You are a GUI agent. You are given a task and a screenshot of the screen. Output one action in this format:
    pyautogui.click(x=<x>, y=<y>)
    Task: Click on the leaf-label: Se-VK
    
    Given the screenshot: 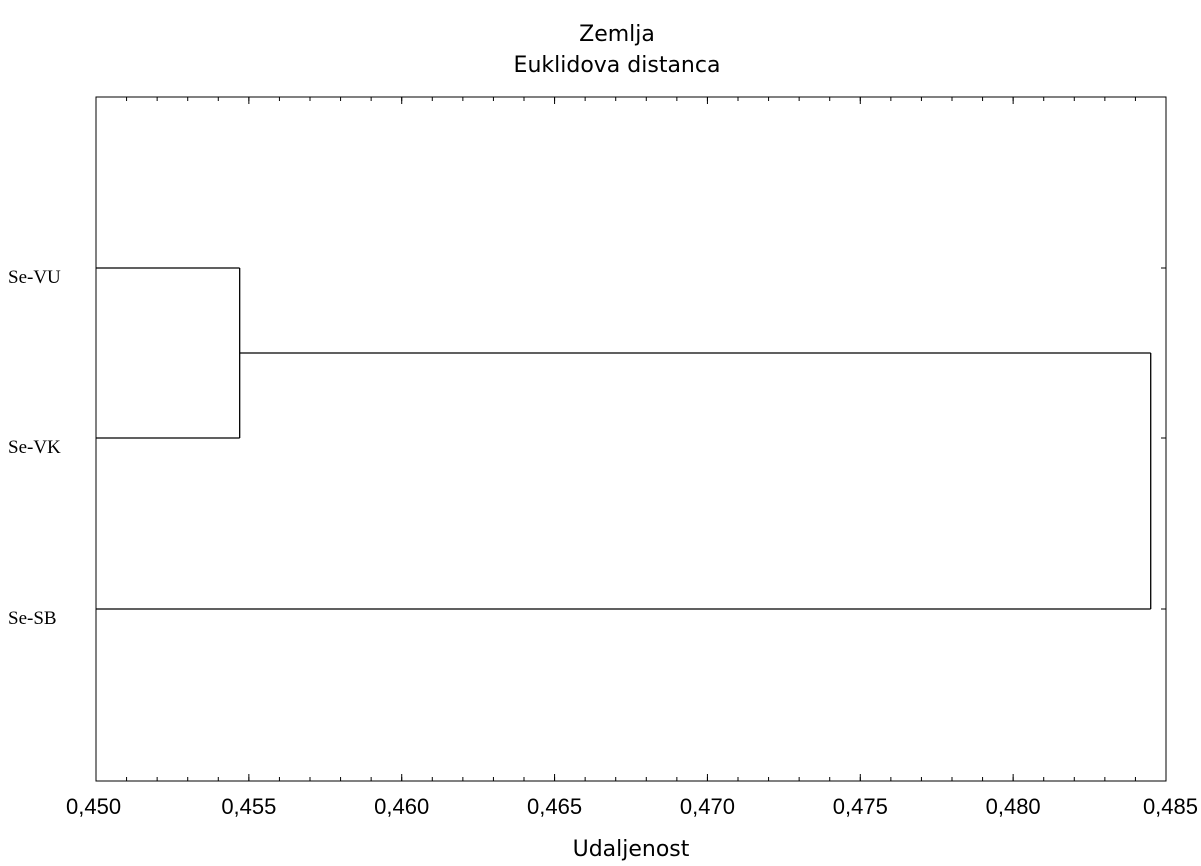 What is the action you would take?
    pyautogui.click(x=34, y=447)
    